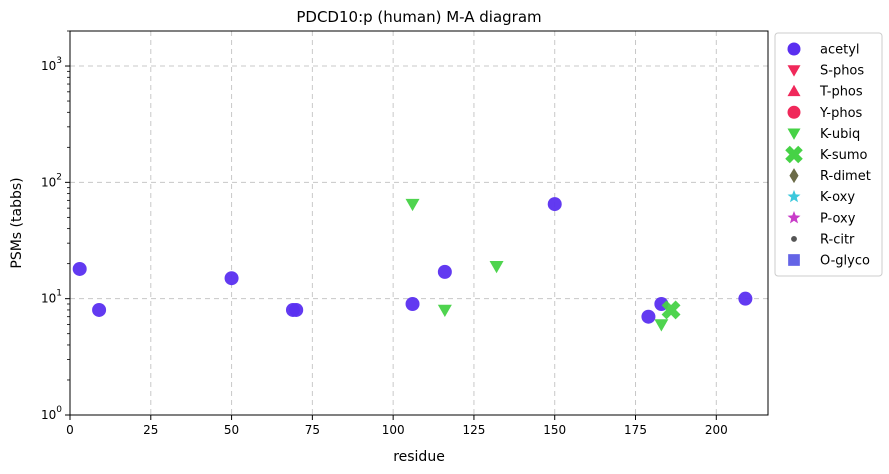 Image resolution: width=889 pixels, height=474 pixels. I want to click on legend-marker-K-ubiq, so click(794, 134).